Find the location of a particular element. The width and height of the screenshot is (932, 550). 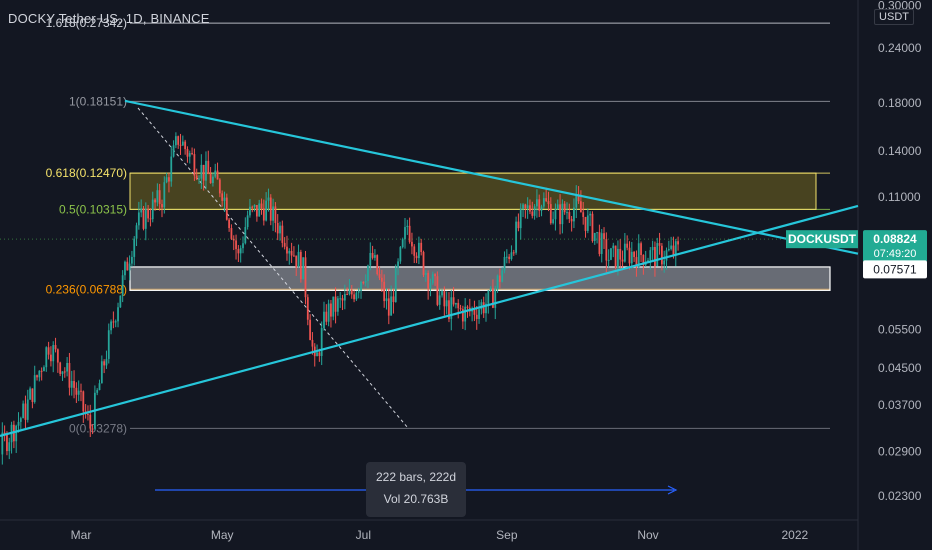

measure-bars: 222 bars, 222d is located at coordinates (416, 477).